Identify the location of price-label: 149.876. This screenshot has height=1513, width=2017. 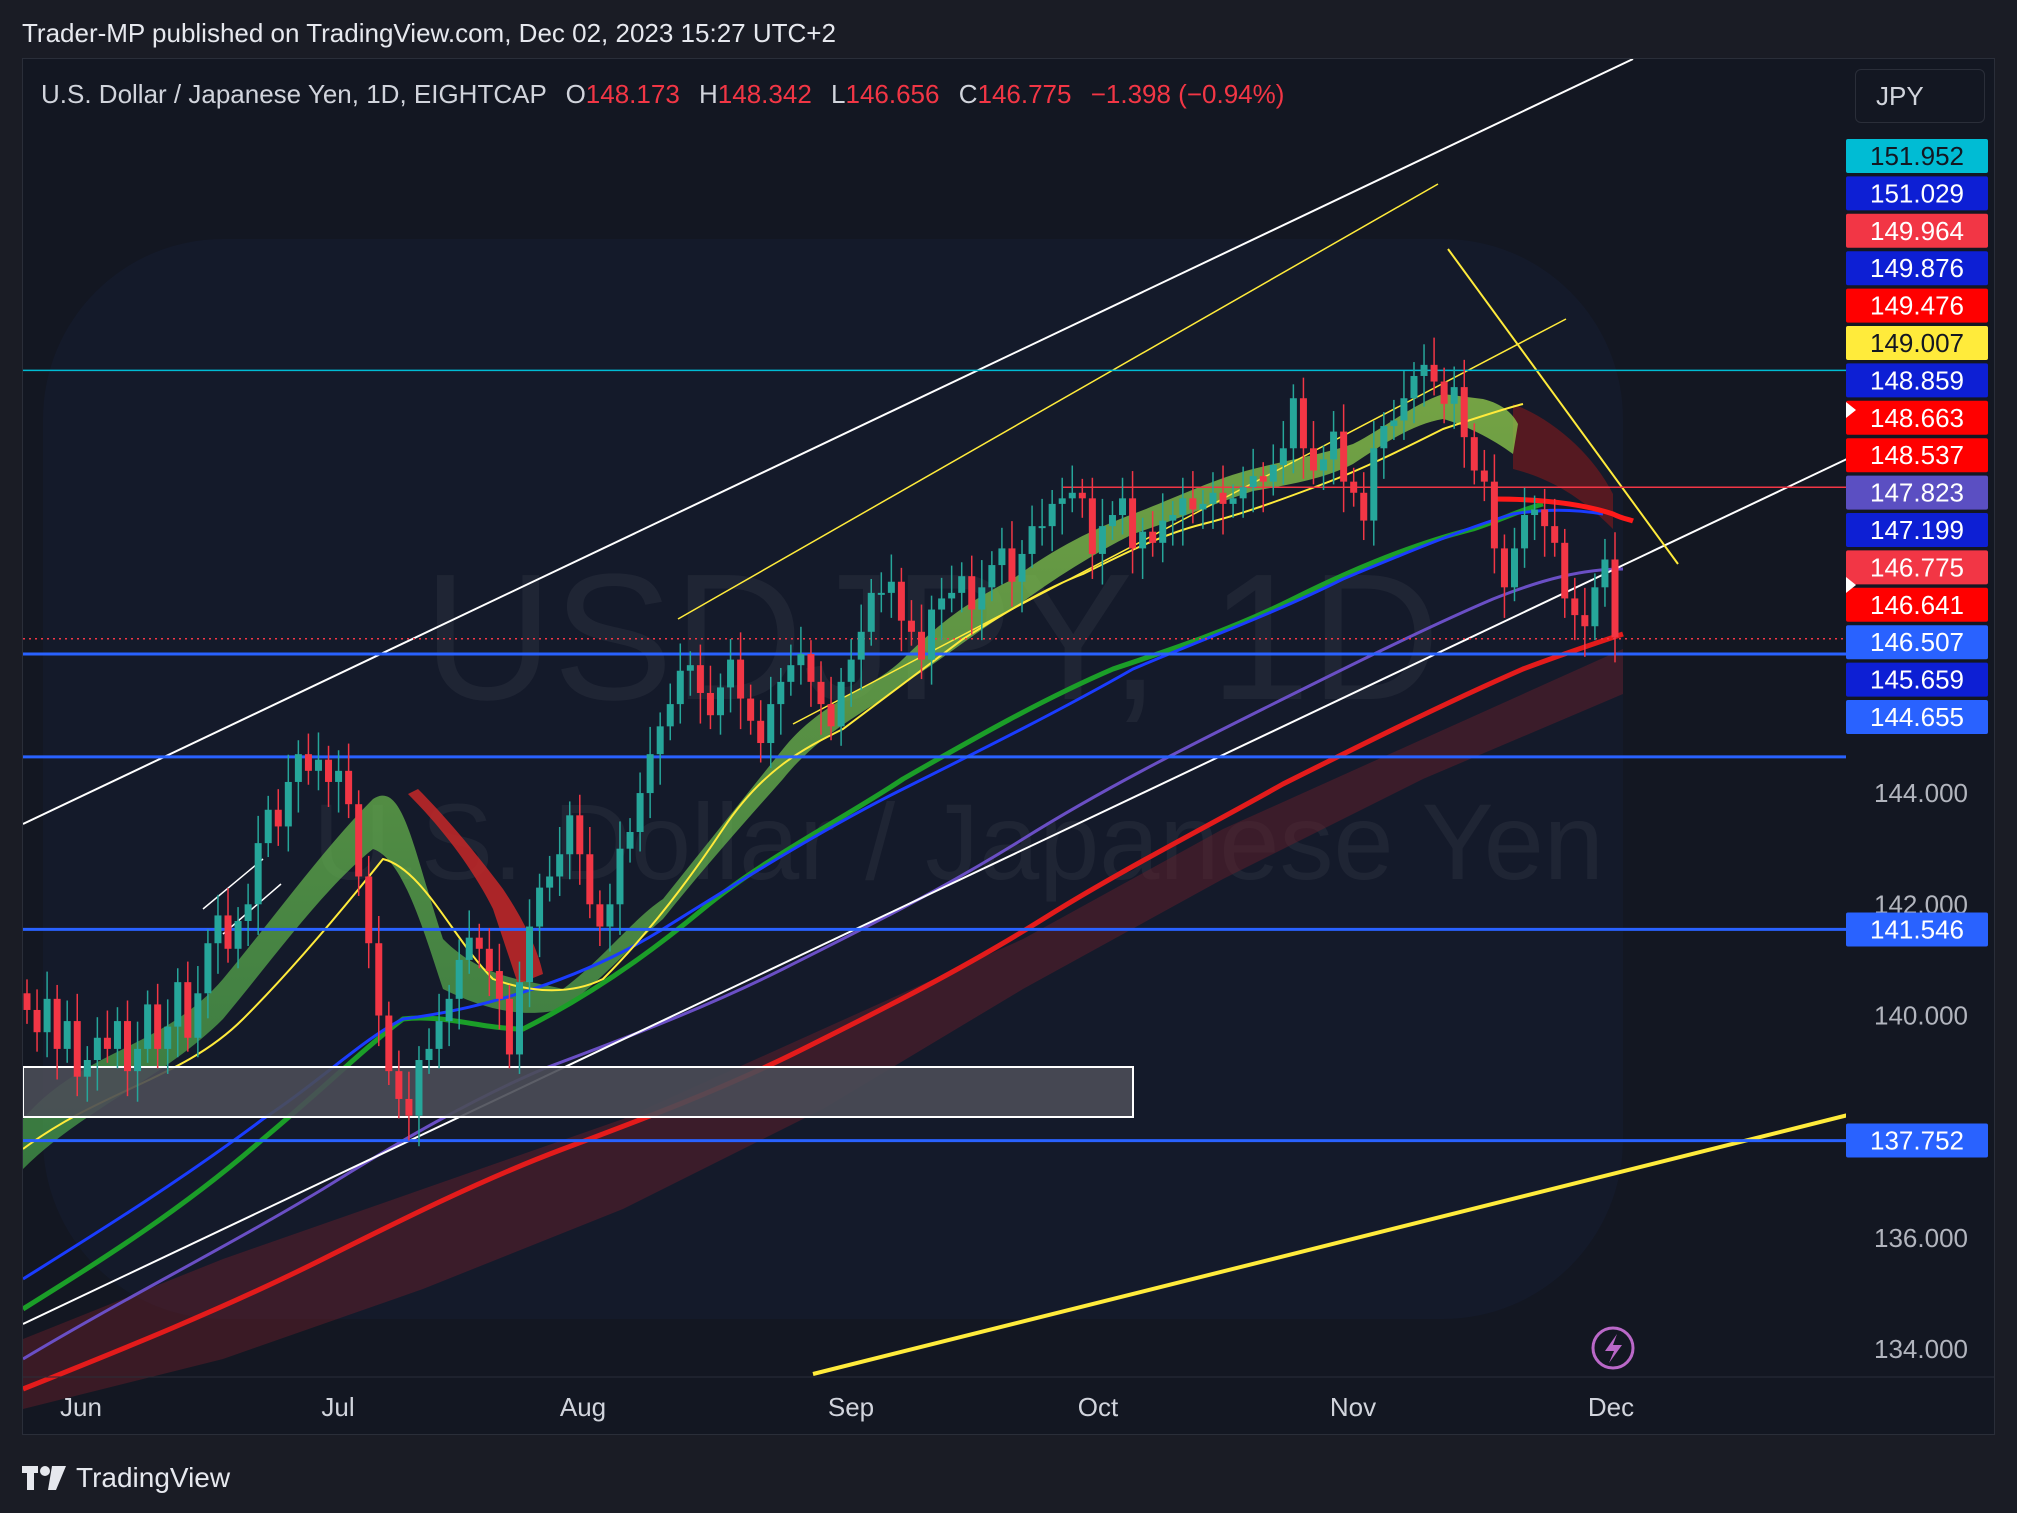
(1917, 268).